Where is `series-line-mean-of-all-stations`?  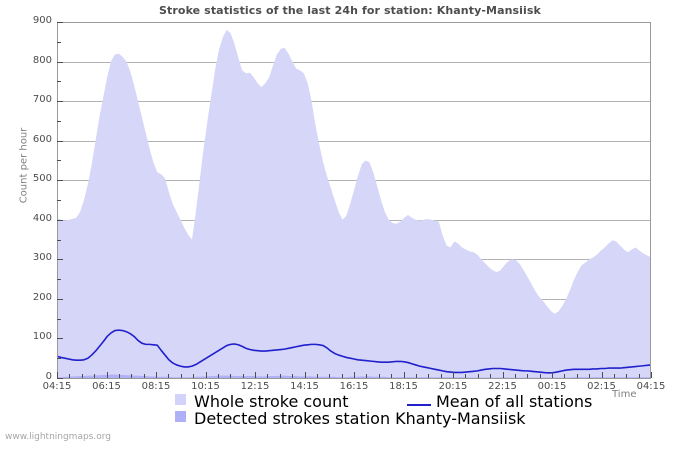
series-line-mean-of-all-stations is located at coordinates (354, 351).